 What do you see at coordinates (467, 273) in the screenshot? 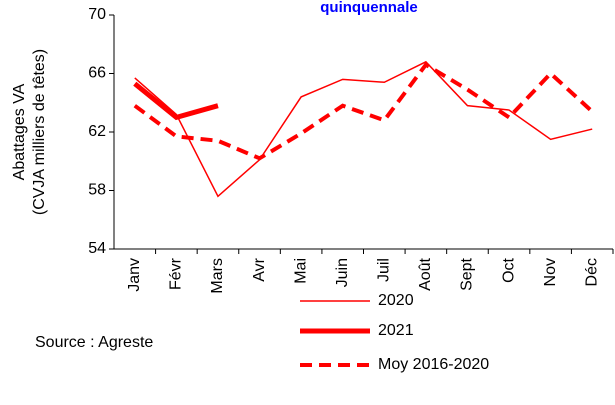
I see `x-tick-label: Sept` at bounding box center [467, 273].